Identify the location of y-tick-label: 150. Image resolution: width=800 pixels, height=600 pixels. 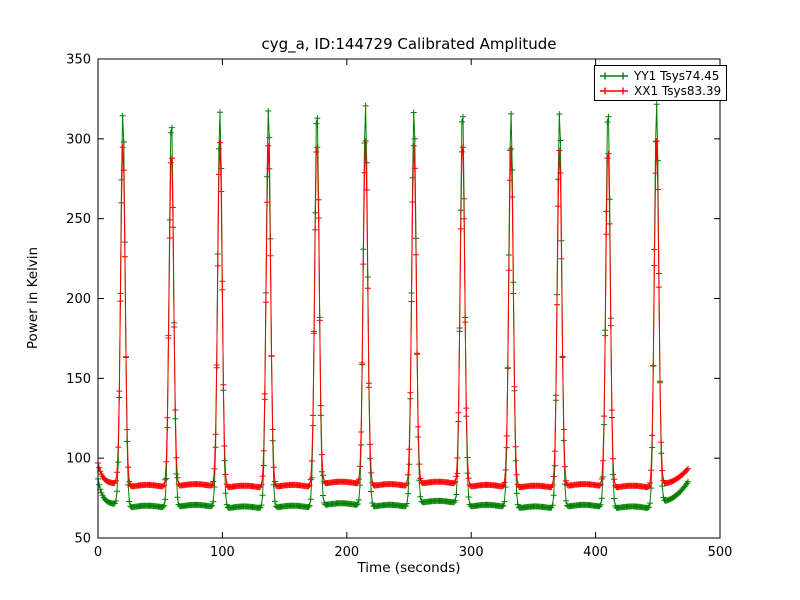
(78, 379).